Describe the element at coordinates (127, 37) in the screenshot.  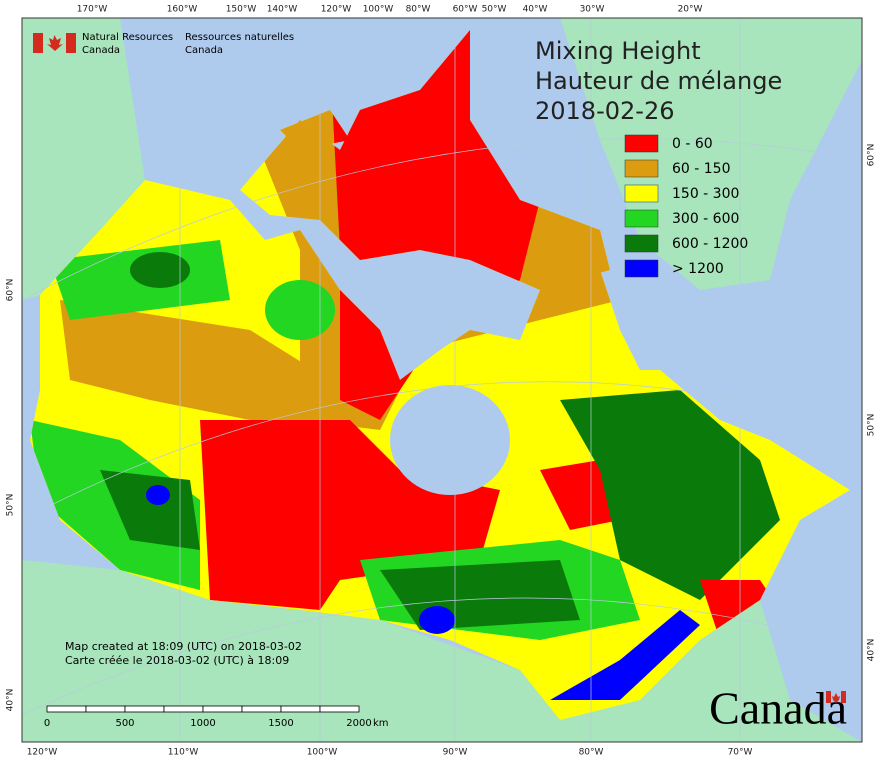
I see `department-en: Natural Resources` at that location.